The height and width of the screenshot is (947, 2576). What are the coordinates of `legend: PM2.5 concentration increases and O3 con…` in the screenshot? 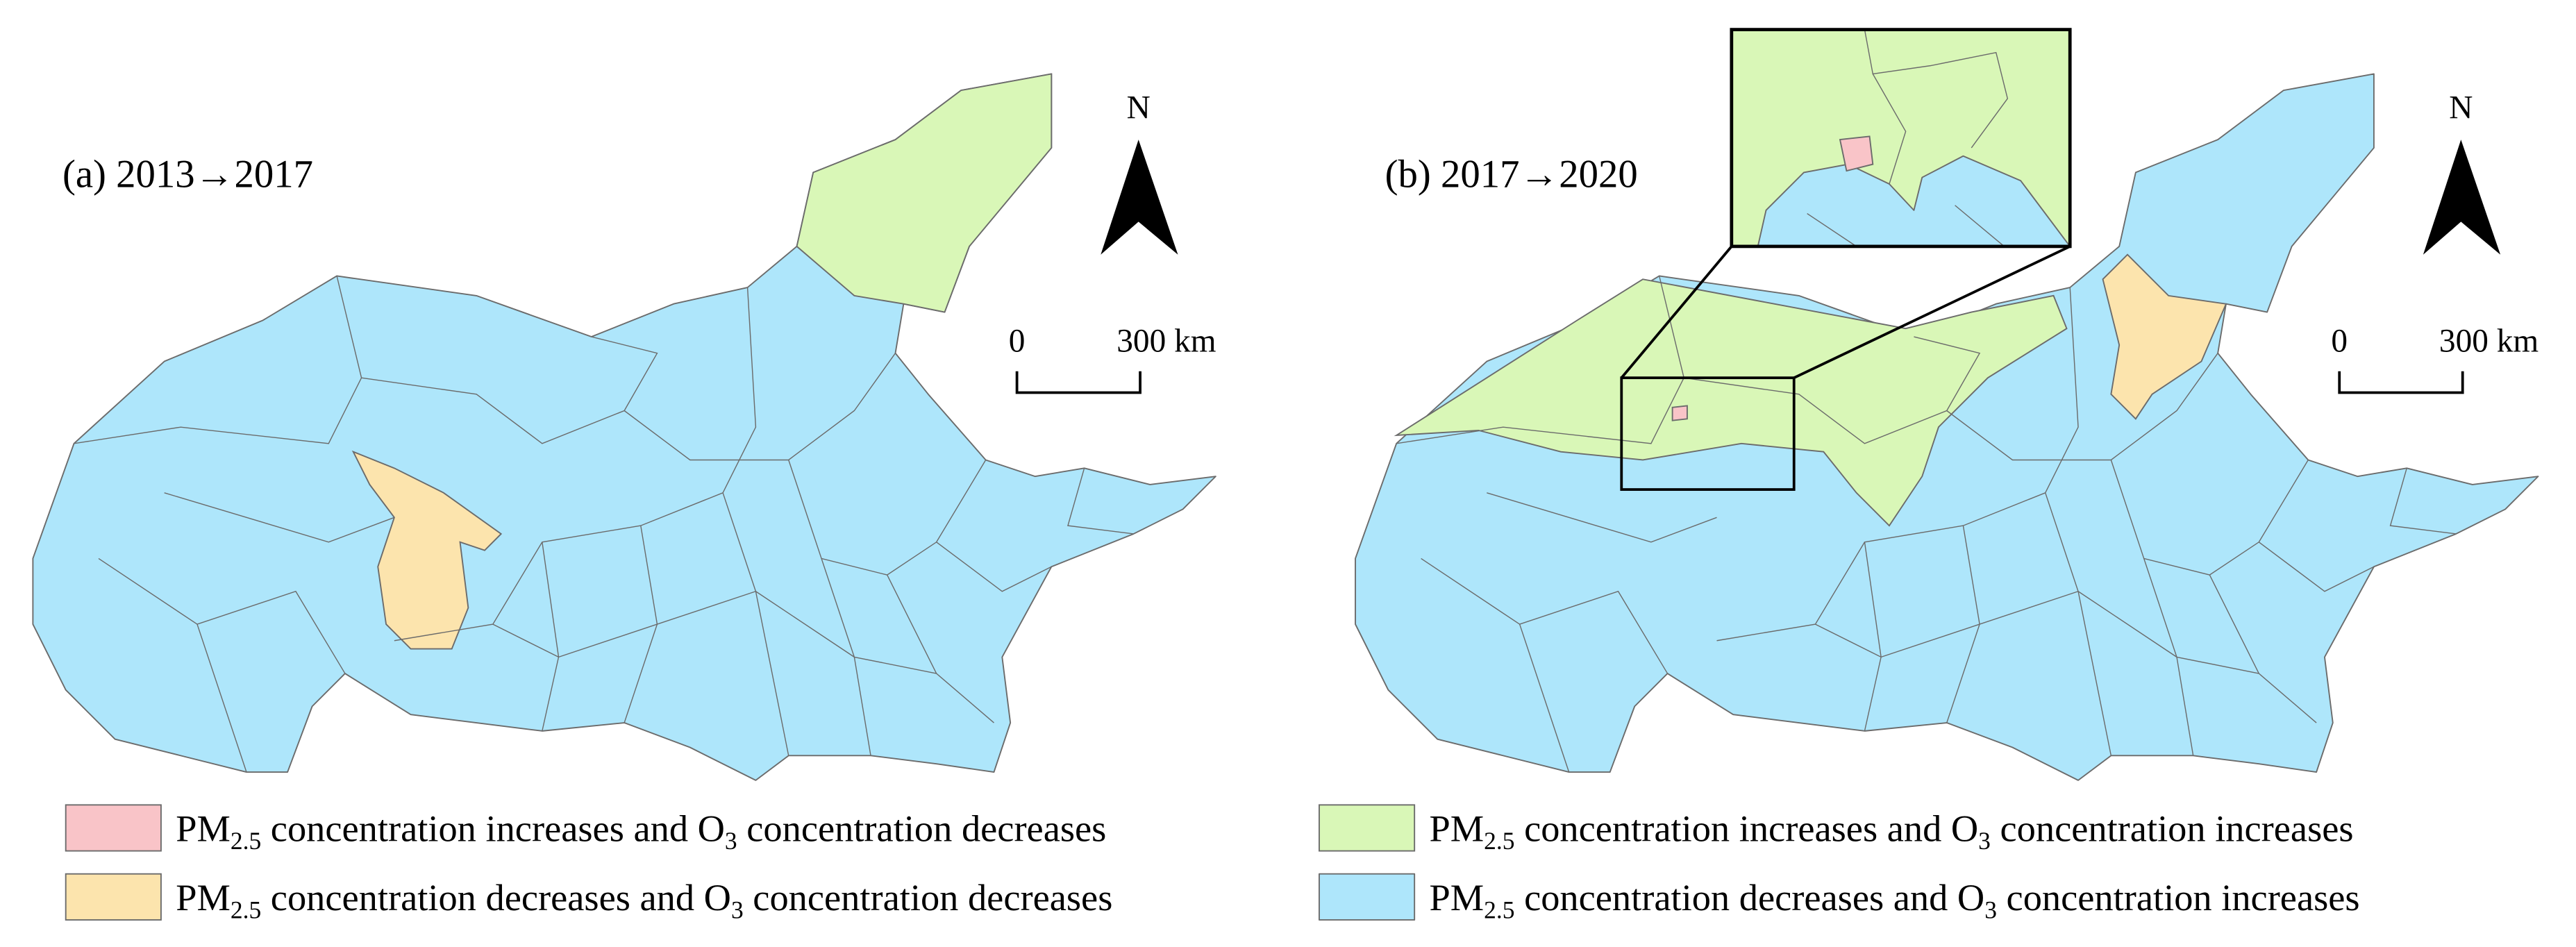 It's located at (1212, 864).